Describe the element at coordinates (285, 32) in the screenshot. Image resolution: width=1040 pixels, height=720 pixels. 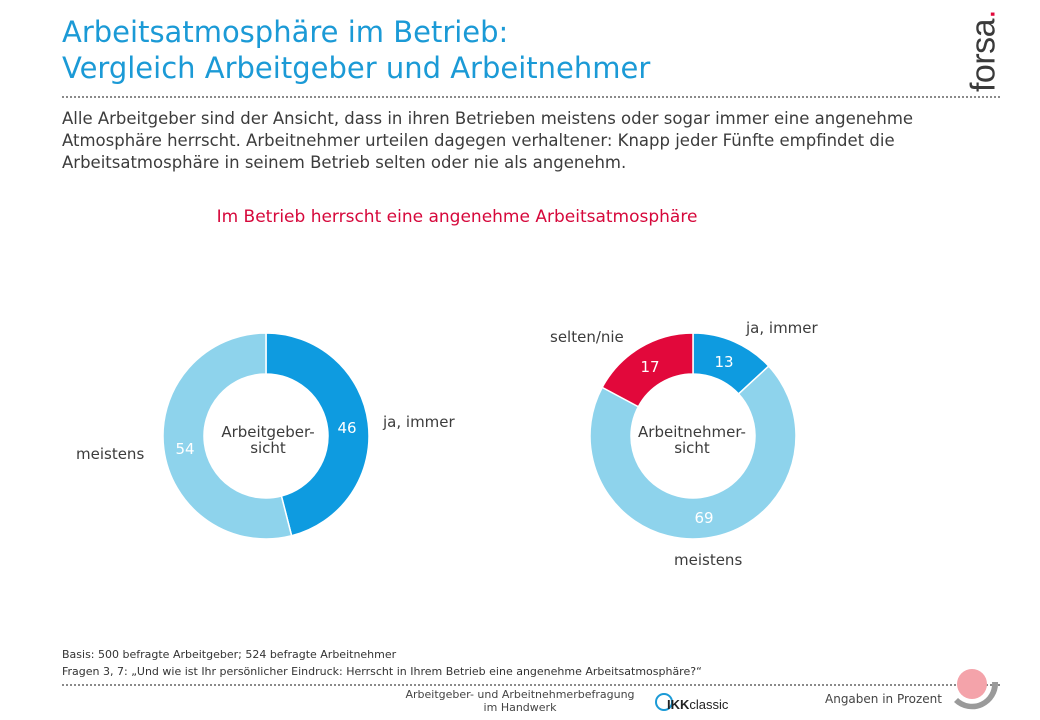
I see `title-line-1: Arbeitsatmosphäre im Betrieb:` at that location.